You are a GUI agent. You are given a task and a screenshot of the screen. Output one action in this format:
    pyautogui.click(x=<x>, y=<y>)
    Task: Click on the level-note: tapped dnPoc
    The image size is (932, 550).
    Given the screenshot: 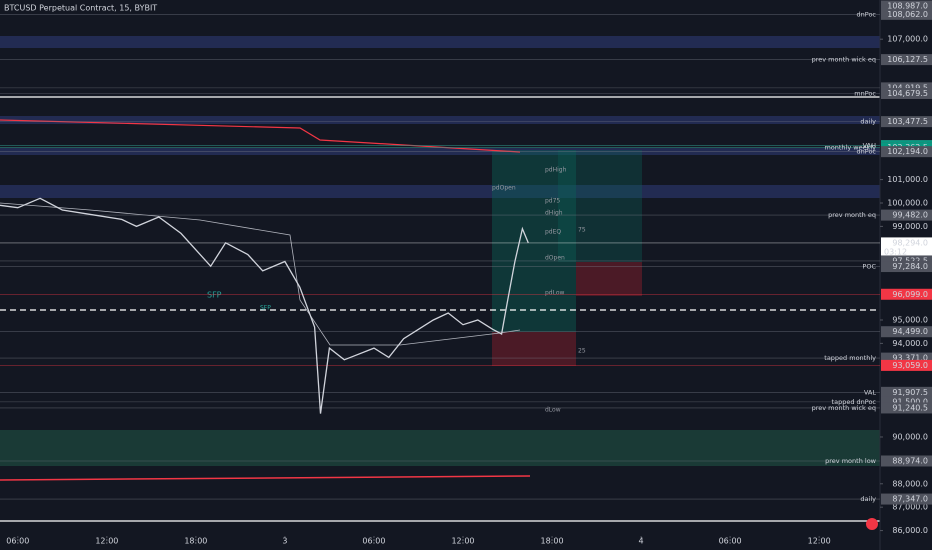 What is the action you would take?
    pyautogui.click(x=854, y=402)
    